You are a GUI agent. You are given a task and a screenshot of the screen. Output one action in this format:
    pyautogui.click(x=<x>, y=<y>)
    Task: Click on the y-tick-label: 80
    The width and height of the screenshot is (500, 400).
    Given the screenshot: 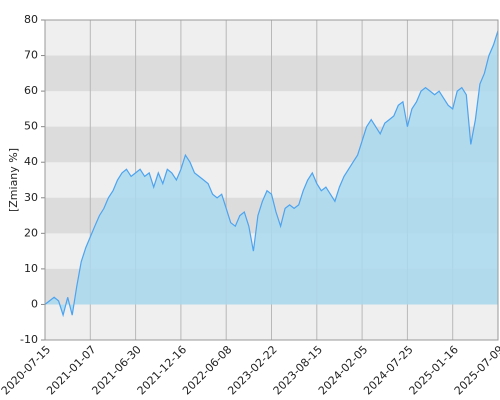 What is the action you would take?
    pyautogui.click(x=31, y=19)
    